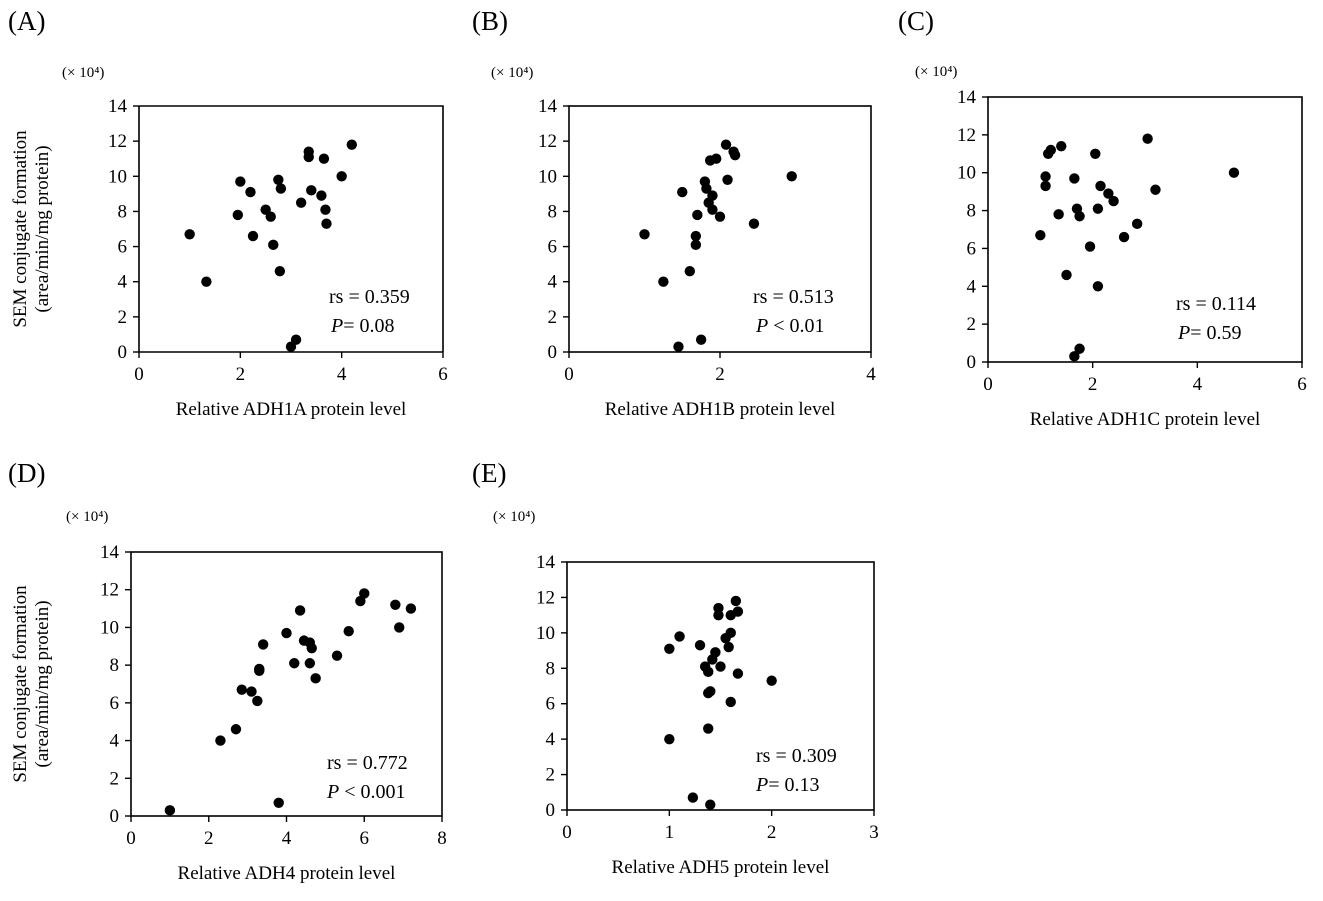  What do you see at coordinates (1145, 419) in the screenshot?
I see `x-axis-label: Relative ADH1C protein level` at bounding box center [1145, 419].